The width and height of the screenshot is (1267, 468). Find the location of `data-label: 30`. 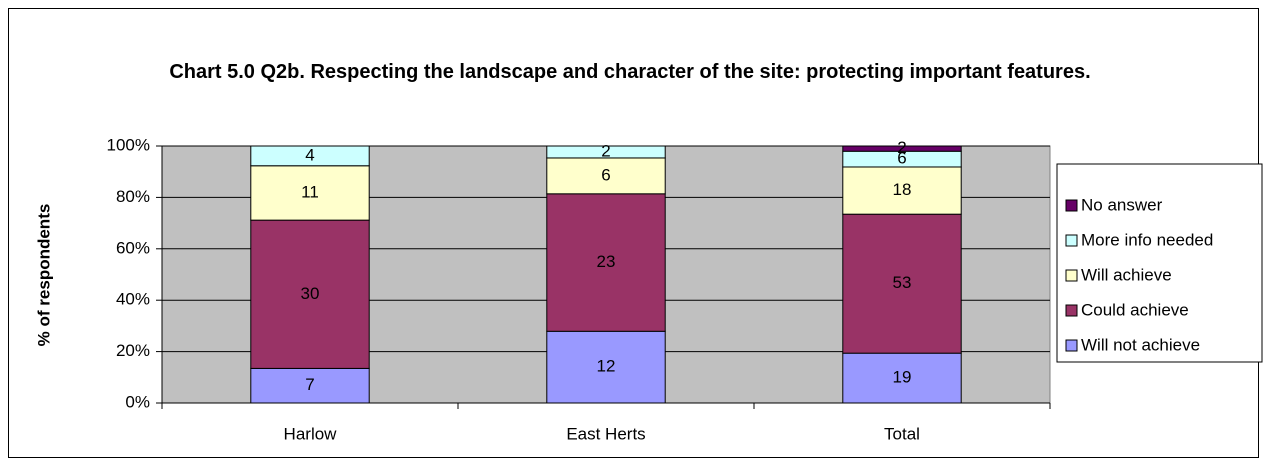

data-label: 30 is located at coordinates (310, 293).